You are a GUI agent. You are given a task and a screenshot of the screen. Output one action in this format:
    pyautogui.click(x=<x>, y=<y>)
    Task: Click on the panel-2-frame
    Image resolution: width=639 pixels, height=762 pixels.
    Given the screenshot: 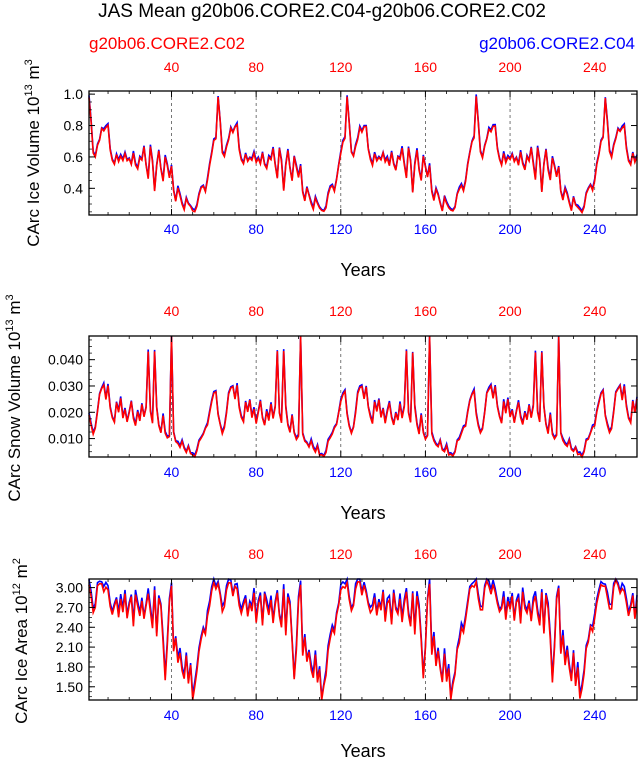 What is the action you would take?
    pyautogui.click(x=363, y=396)
    